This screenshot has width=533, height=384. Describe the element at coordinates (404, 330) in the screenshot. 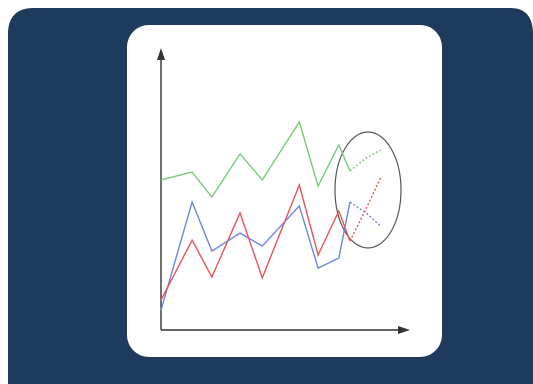

I see `x-axis-arrow` at that location.